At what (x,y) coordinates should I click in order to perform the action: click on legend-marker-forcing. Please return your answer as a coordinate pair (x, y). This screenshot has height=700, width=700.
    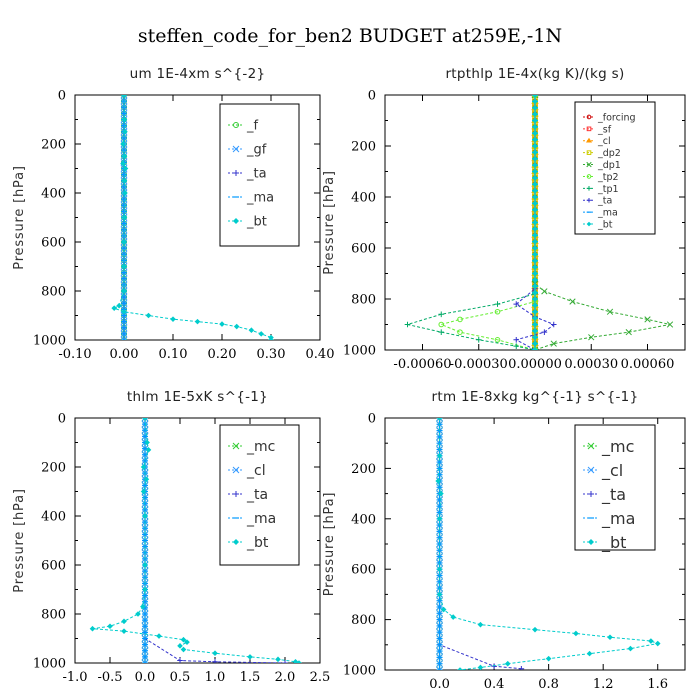
    Looking at the image, I should click on (589, 117).